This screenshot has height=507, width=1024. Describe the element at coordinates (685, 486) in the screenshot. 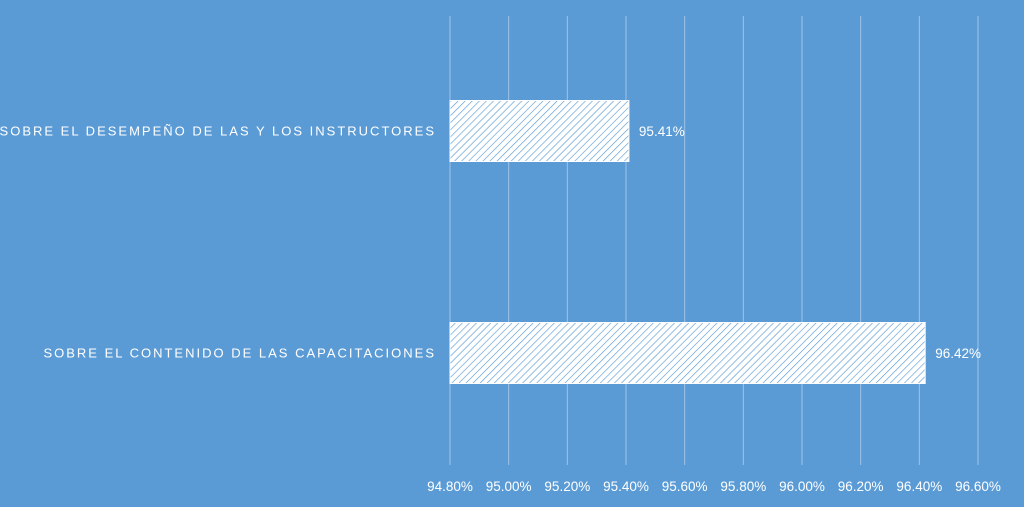

I see `x-tick-label: 95.60%` at that location.